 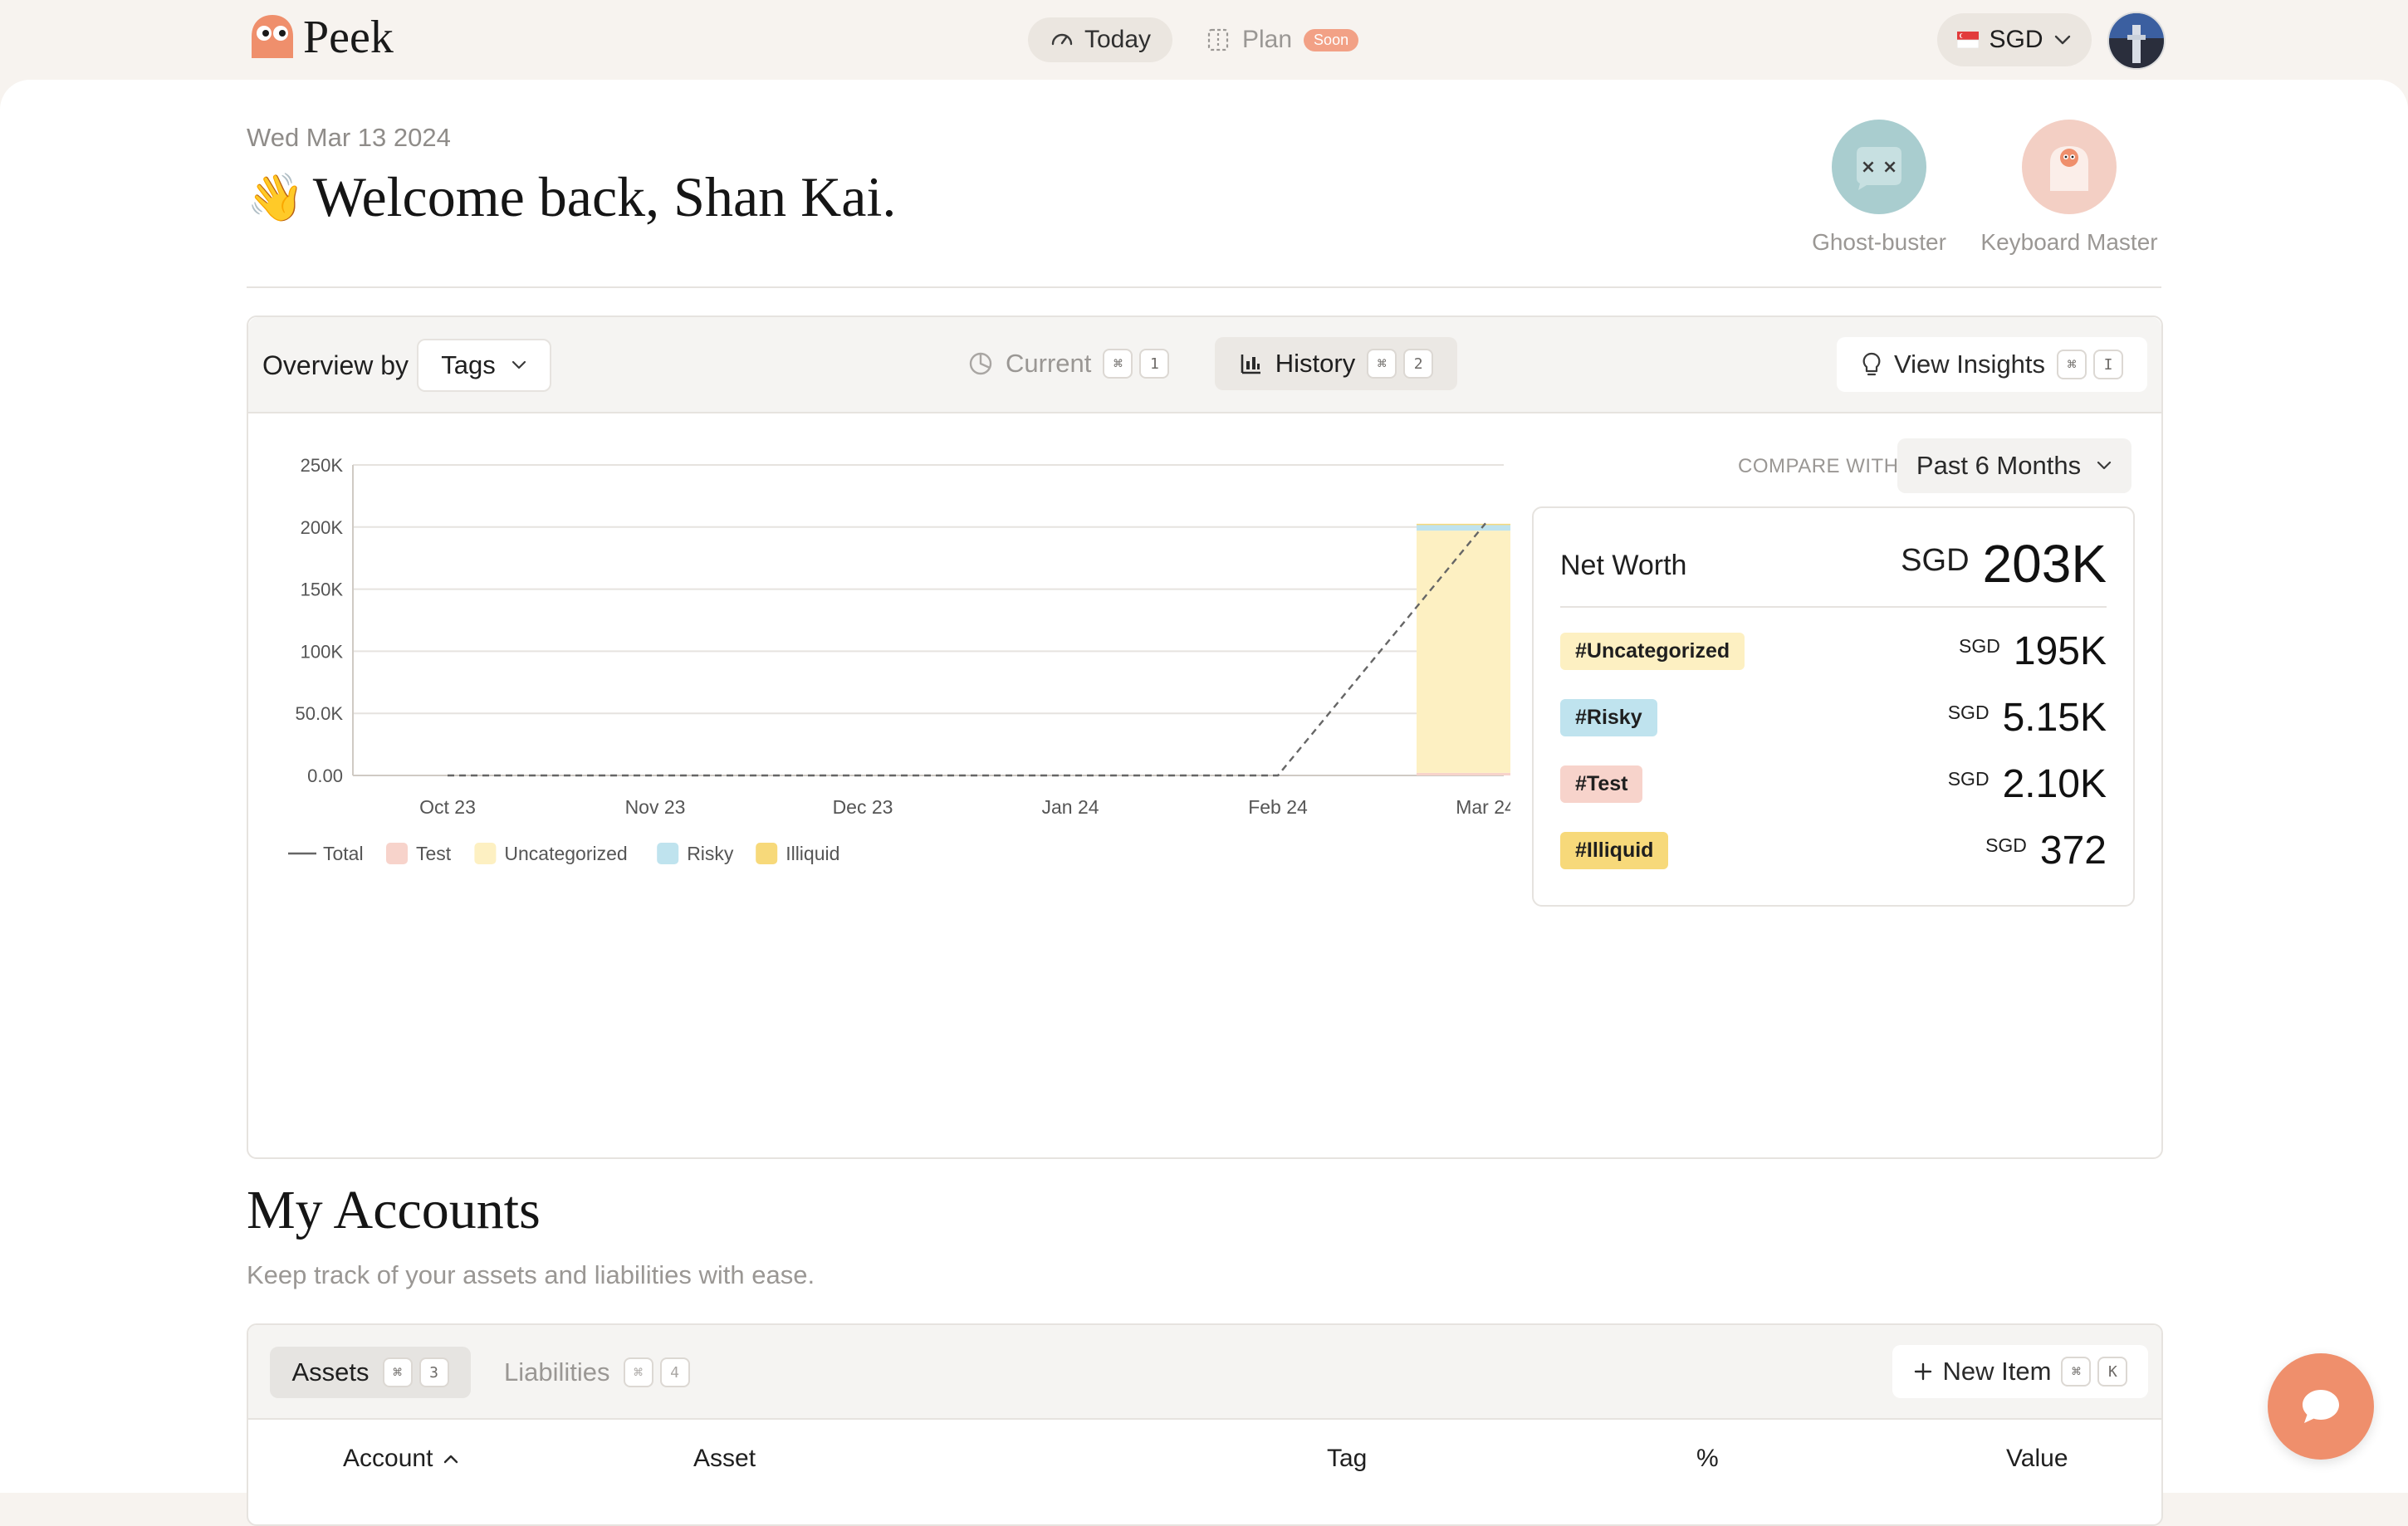 What do you see at coordinates (1879, 242) in the screenshot?
I see `badge-label: Ghost-buster` at bounding box center [1879, 242].